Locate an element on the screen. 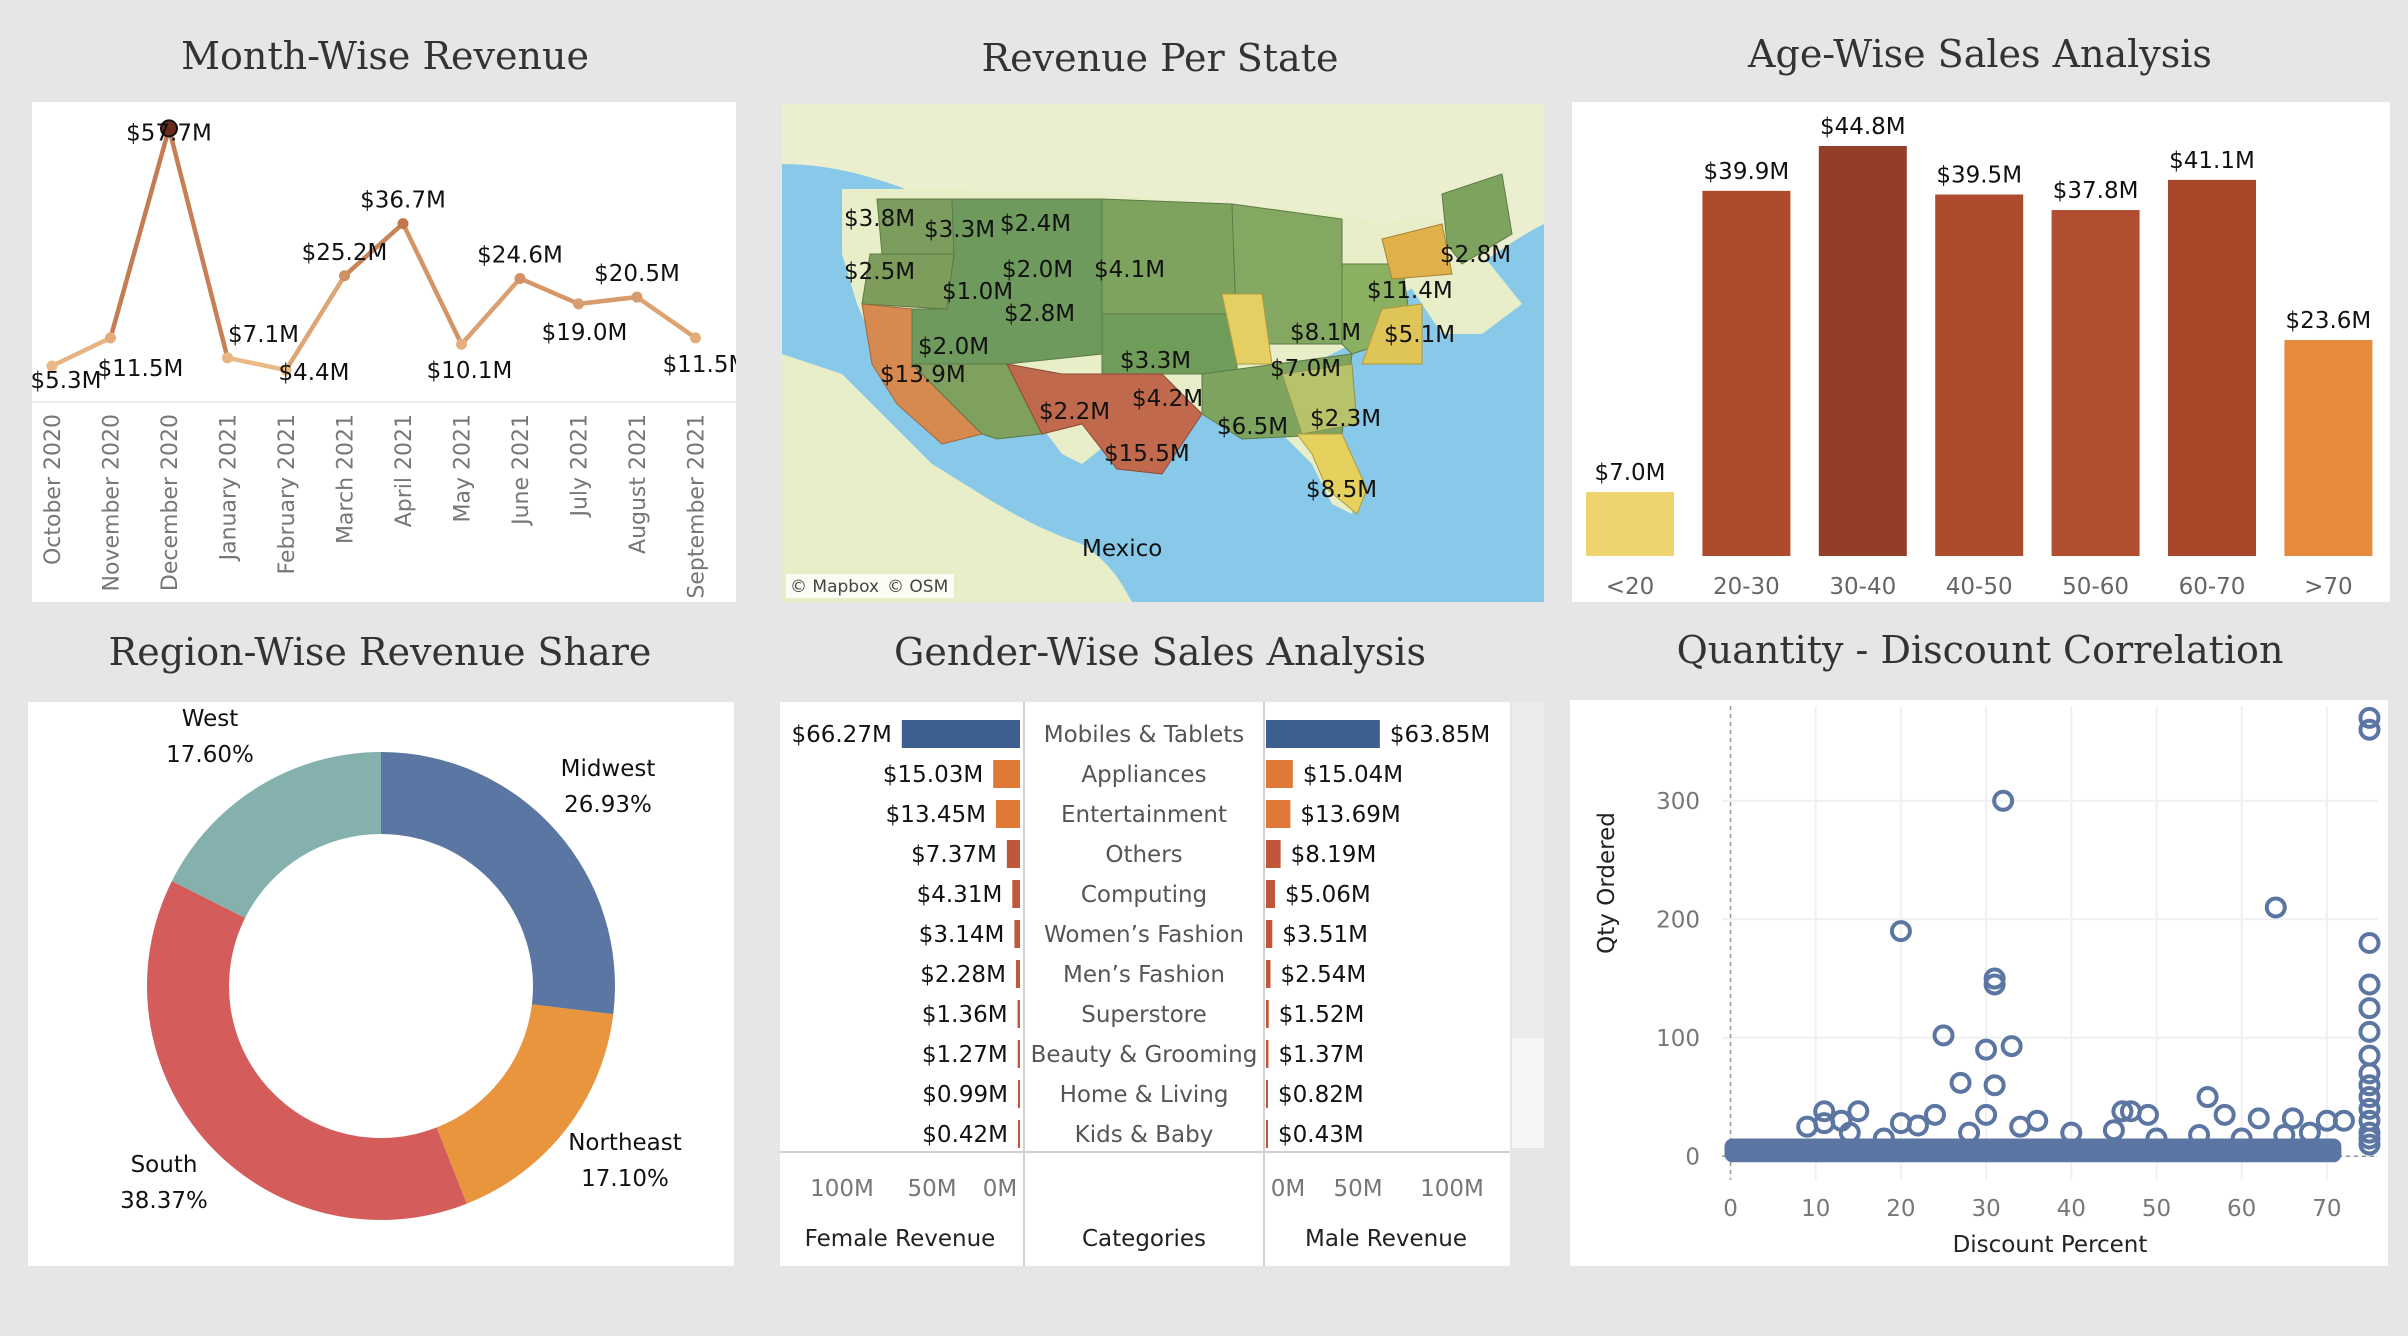  slice-label: 17.60% is located at coordinates (210, 755).